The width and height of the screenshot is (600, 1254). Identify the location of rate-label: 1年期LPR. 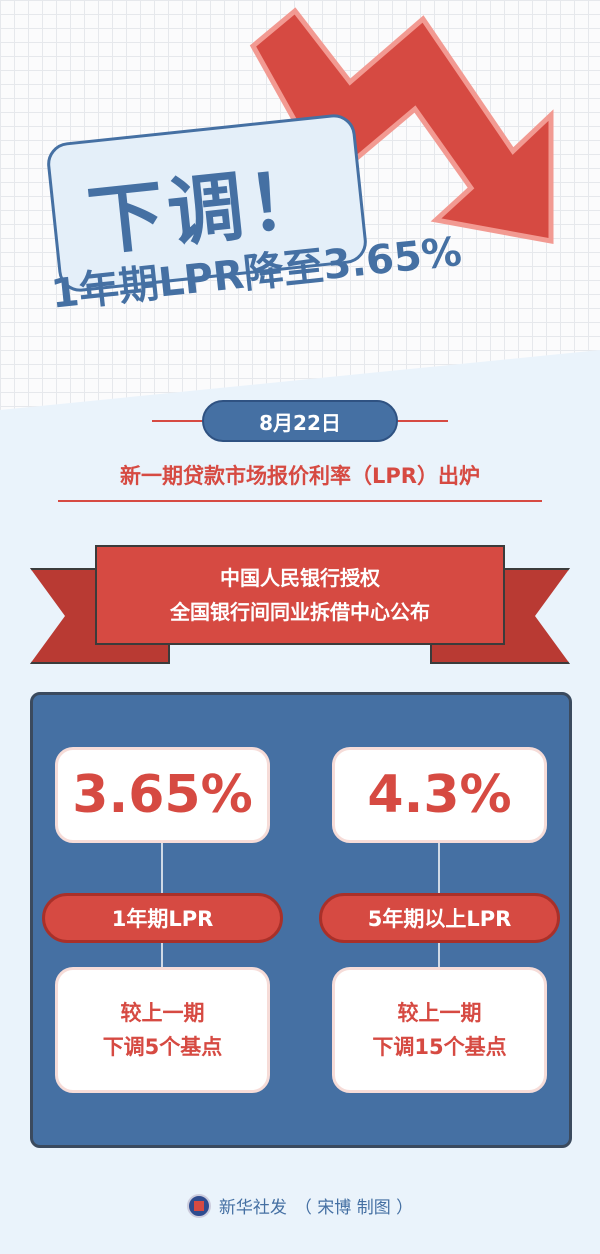
(162, 918).